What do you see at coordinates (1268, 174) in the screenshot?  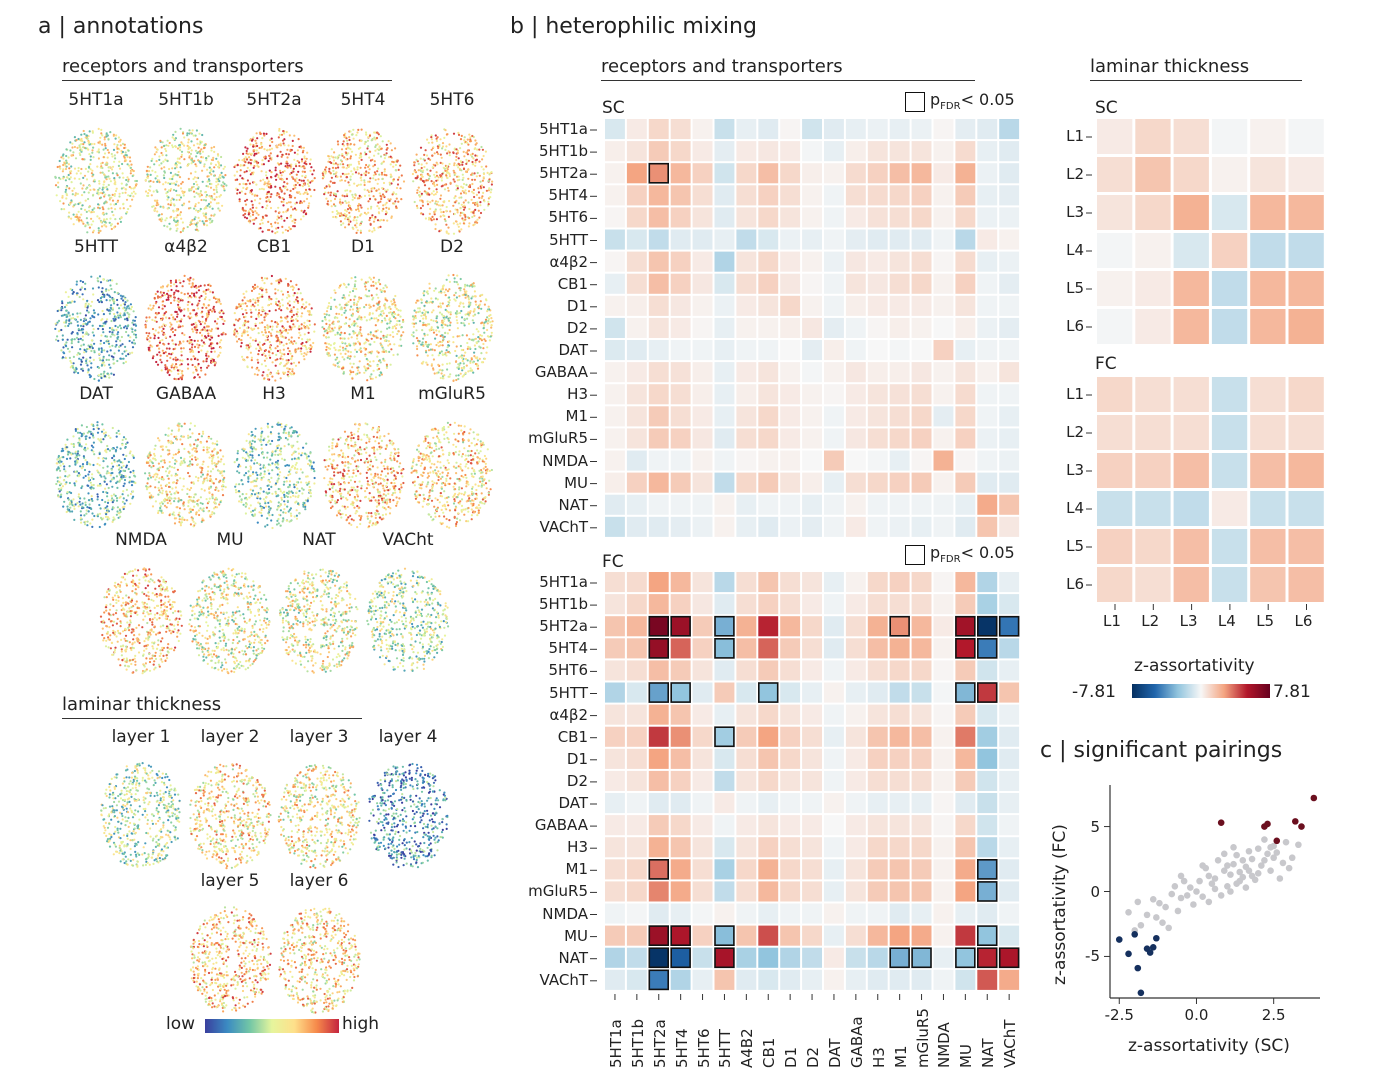 I see `laminar-sc-cell` at bounding box center [1268, 174].